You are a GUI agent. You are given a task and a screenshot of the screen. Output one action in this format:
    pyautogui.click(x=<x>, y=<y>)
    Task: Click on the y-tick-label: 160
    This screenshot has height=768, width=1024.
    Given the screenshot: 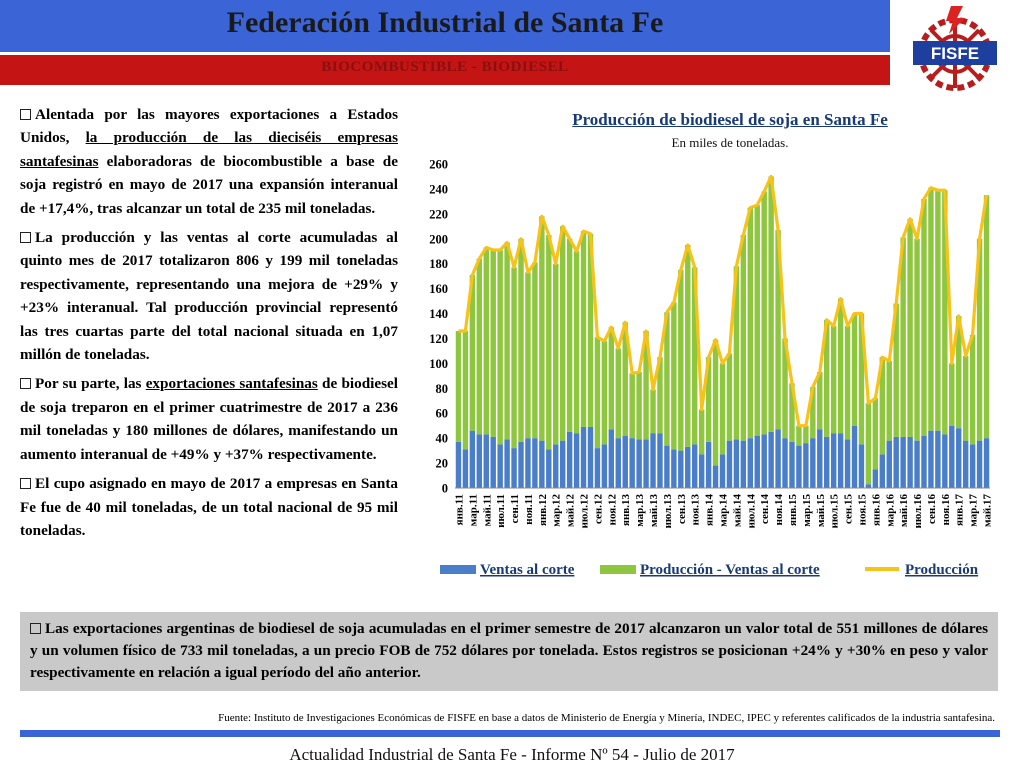 What is the action you would take?
    pyautogui.click(x=438, y=289)
    